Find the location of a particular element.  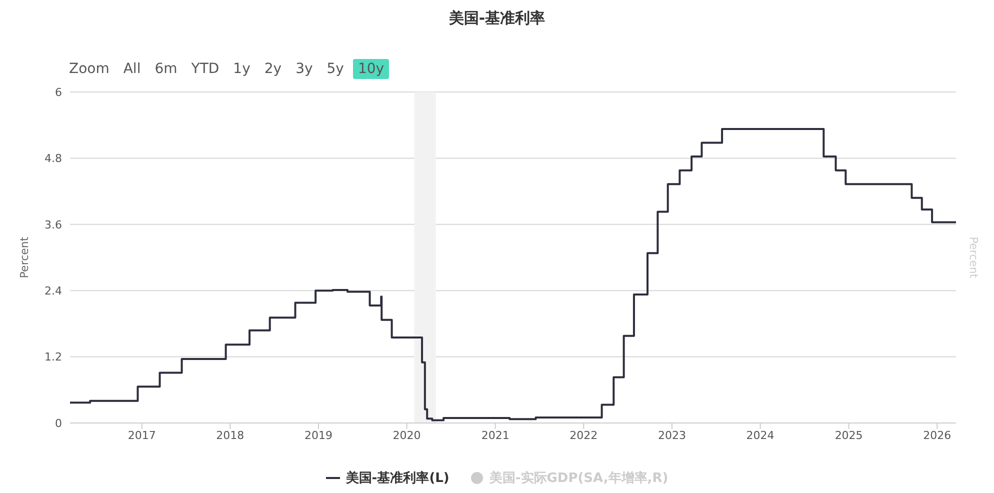

x-tick-label: 2023 is located at coordinates (672, 435).